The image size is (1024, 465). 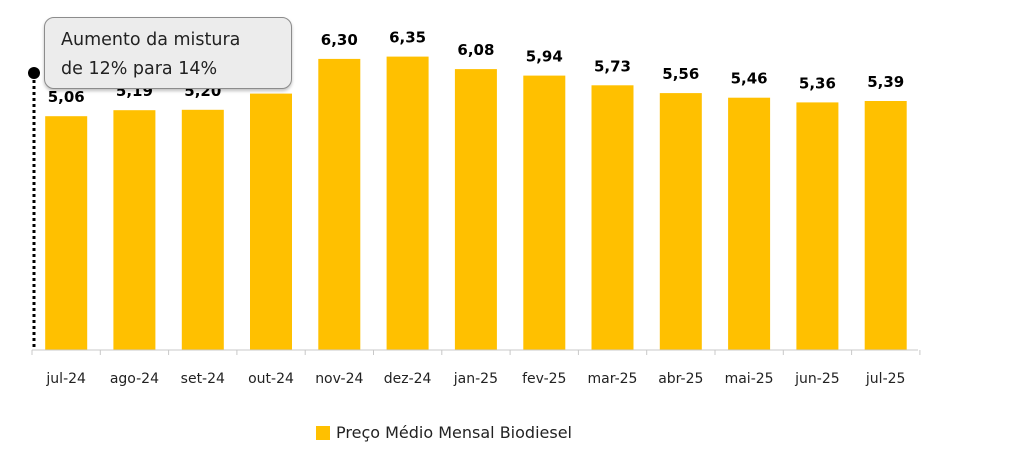 I want to click on x-tick-label-set-24: set-24, so click(x=203, y=379).